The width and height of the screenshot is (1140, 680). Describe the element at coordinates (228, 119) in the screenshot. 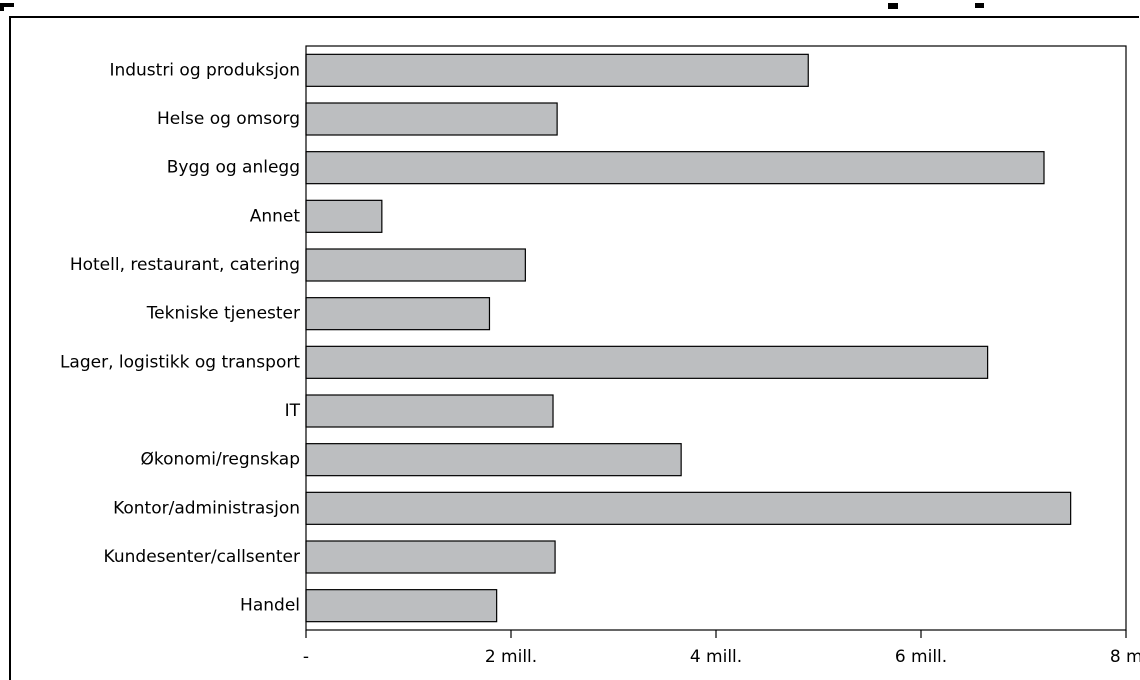

I see `category-label-helse-og-omsorg: Helse og omsorg` at that location.